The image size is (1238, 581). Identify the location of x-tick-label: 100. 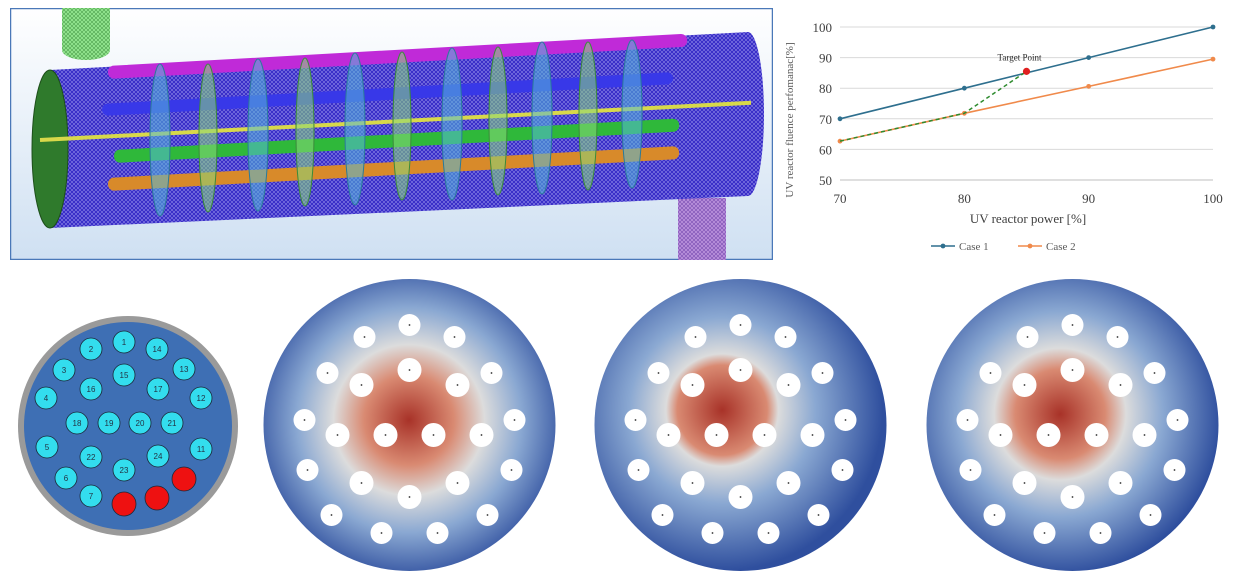
(1213, 198).